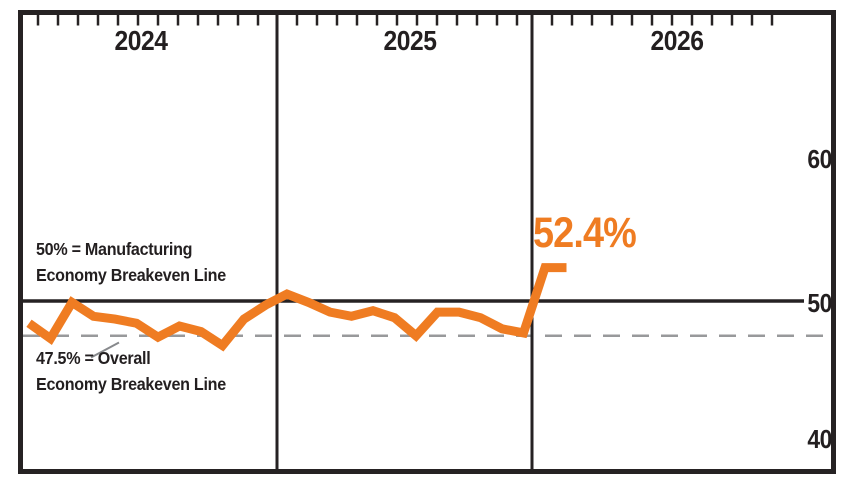 This screenshot has height=487, width=845. What do you see at coordinates (410, 40) in the screenshot?
I see `x-axis-year-2025: 2025` at bounding box center [410, 40].